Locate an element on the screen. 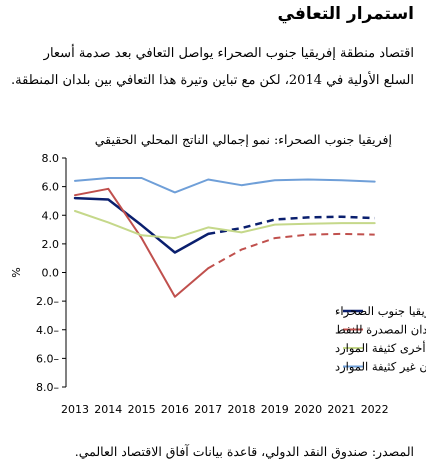 The width and height of the screenshot is (426, 468). x-tick-label: 2022 is located at coordinates (375, 409).